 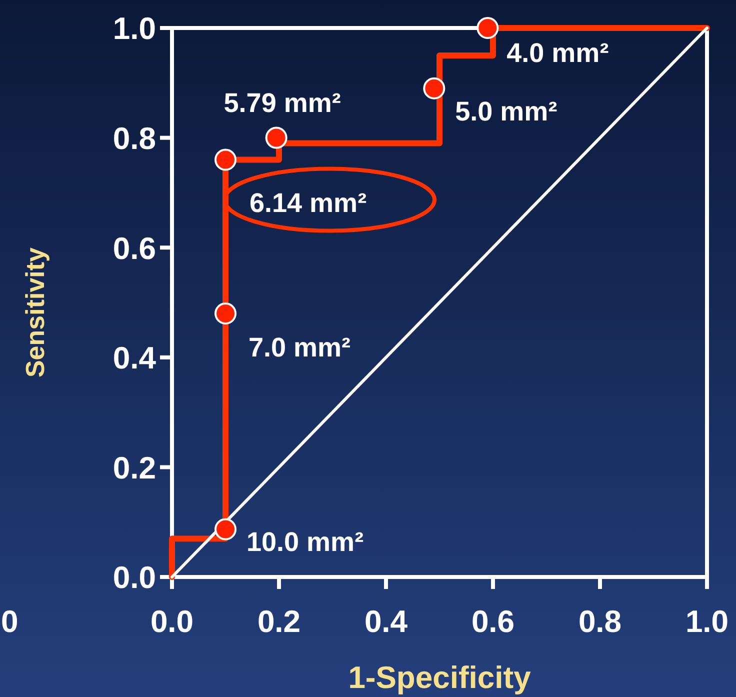 What do you see at coordinates (172, 621) in the screenshot?
I see `x-tick-label: 0.0` at bounding box center [172, 621].